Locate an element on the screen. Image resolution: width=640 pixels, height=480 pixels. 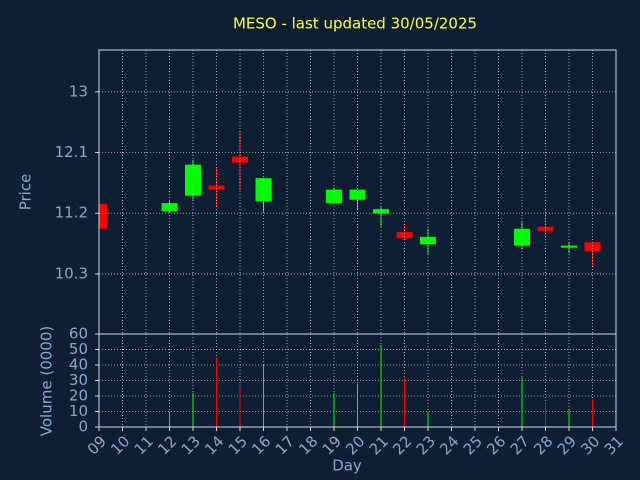
x-tick-label: 26 is located at coordinates (496, 445).